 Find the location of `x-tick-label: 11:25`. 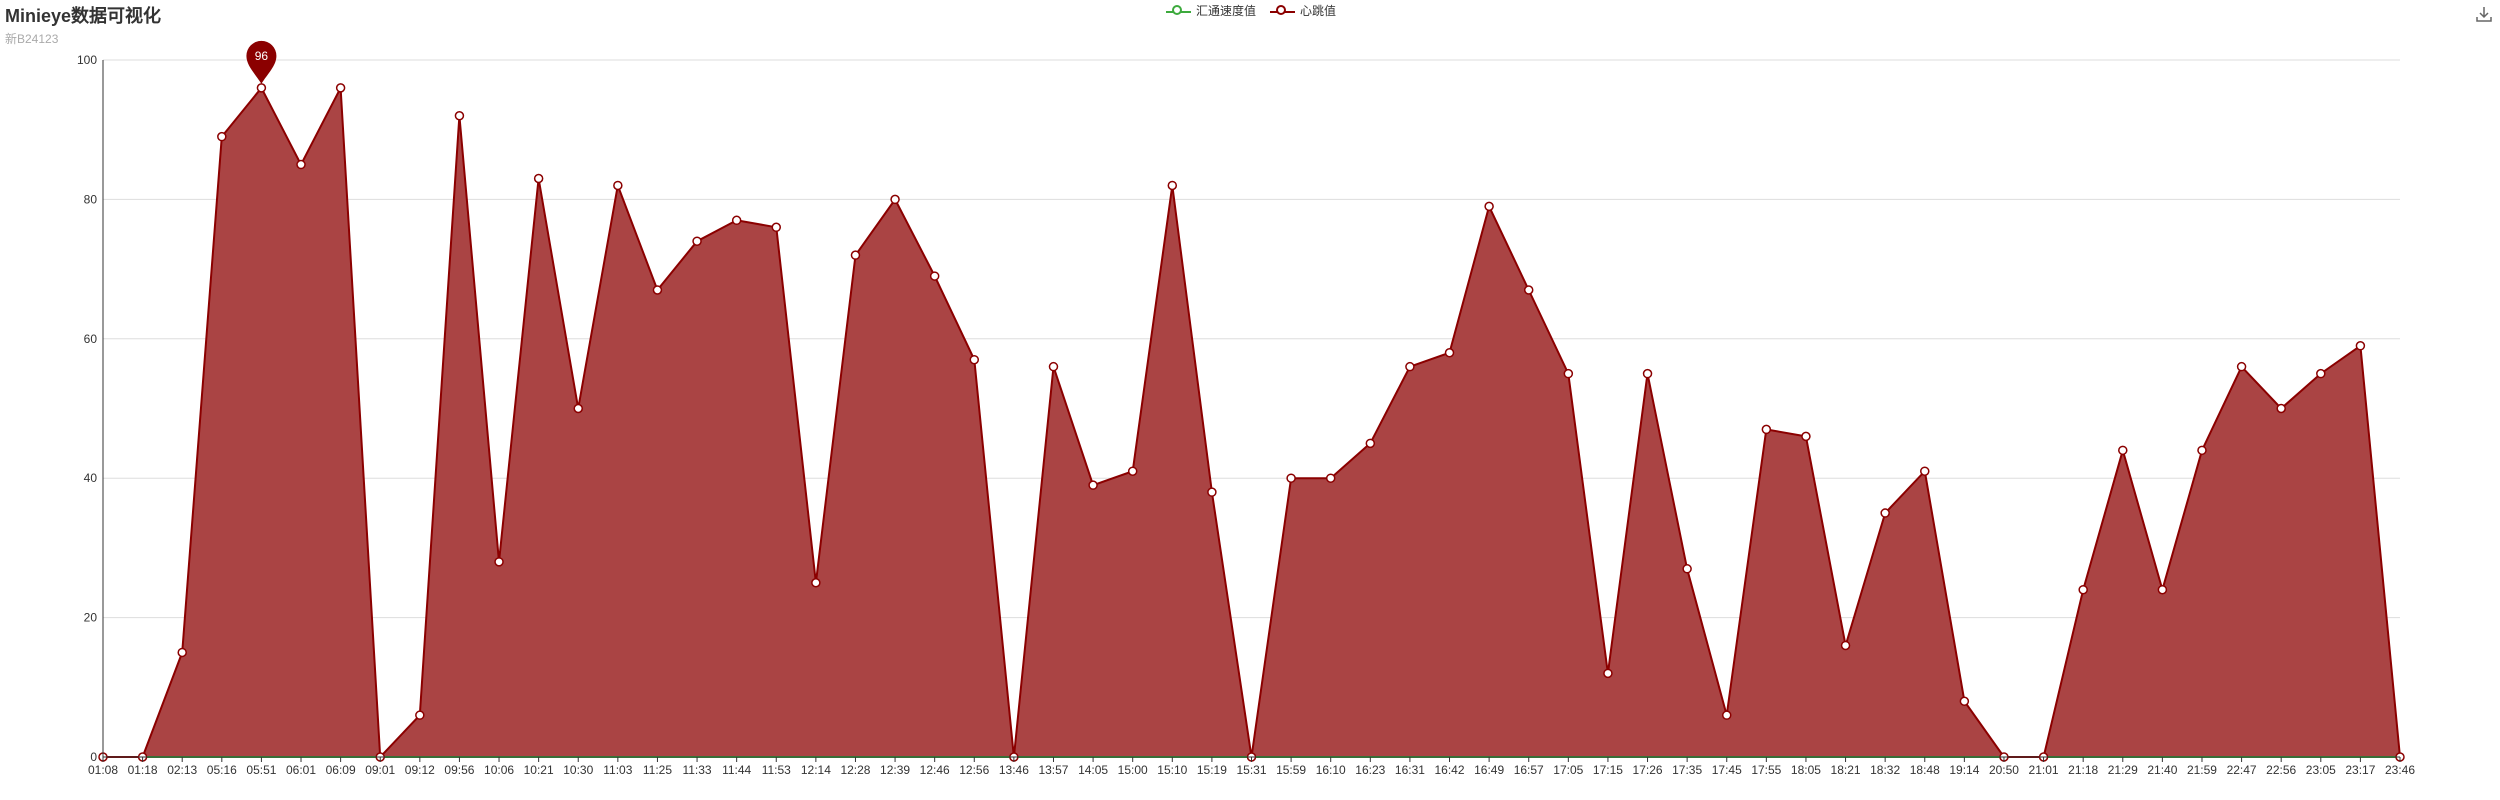

x-tick-label: 11:25 is located at coordinates (657, 770).